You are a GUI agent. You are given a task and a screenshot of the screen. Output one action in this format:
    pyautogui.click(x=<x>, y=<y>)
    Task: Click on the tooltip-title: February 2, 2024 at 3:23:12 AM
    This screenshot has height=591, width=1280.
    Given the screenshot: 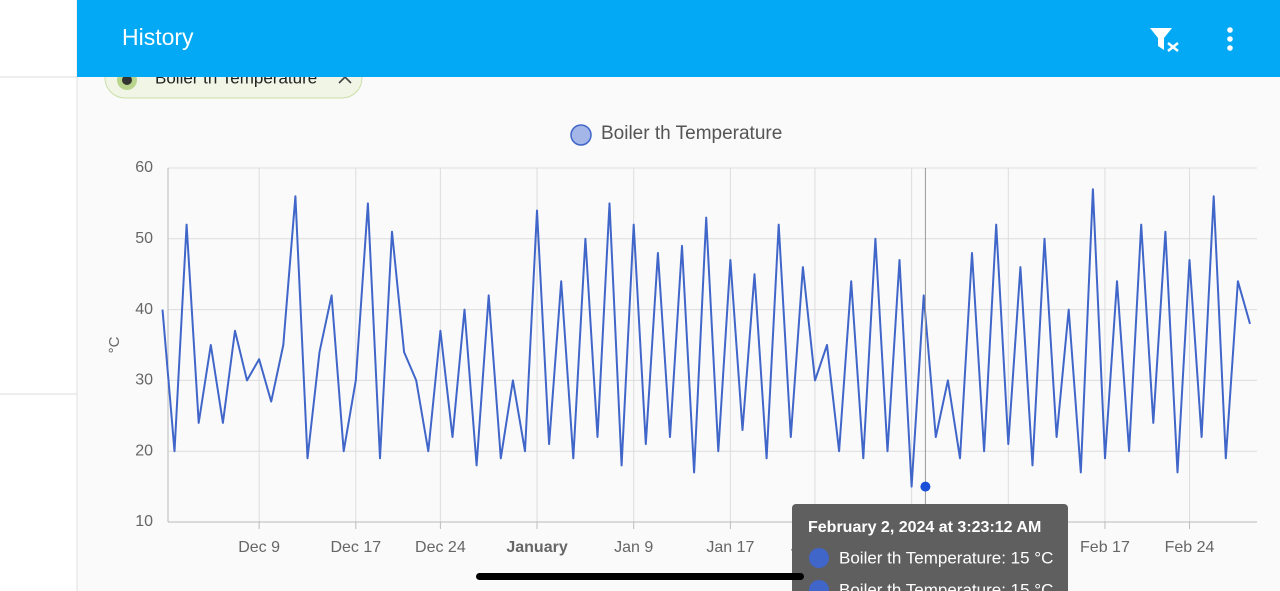 What is the action you would take?
    pyautogui.click(x=924, y=527)
    